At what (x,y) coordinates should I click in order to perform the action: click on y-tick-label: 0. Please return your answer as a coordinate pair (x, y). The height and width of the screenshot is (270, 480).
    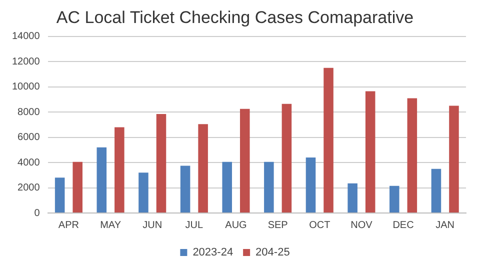
    Looking at the image, I should click on (37, 213).